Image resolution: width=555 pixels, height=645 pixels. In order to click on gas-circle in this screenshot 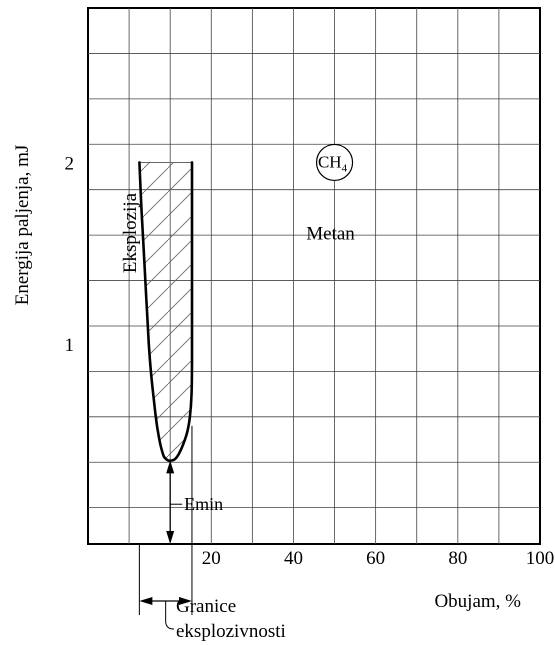, I will do `click(334, 162)`.